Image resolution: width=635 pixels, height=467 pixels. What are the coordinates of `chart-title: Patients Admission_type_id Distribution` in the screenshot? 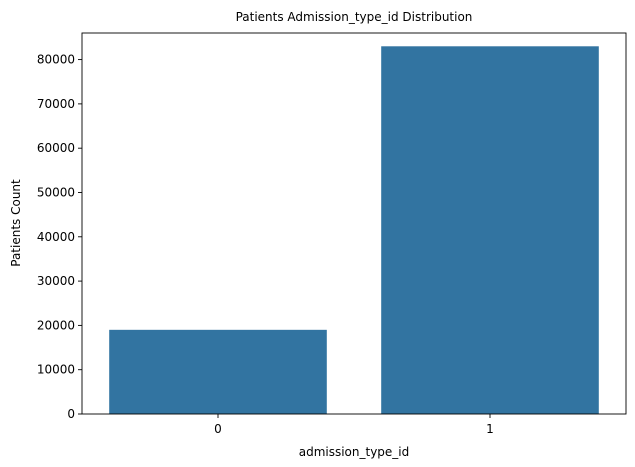 It's located at (354, 17).